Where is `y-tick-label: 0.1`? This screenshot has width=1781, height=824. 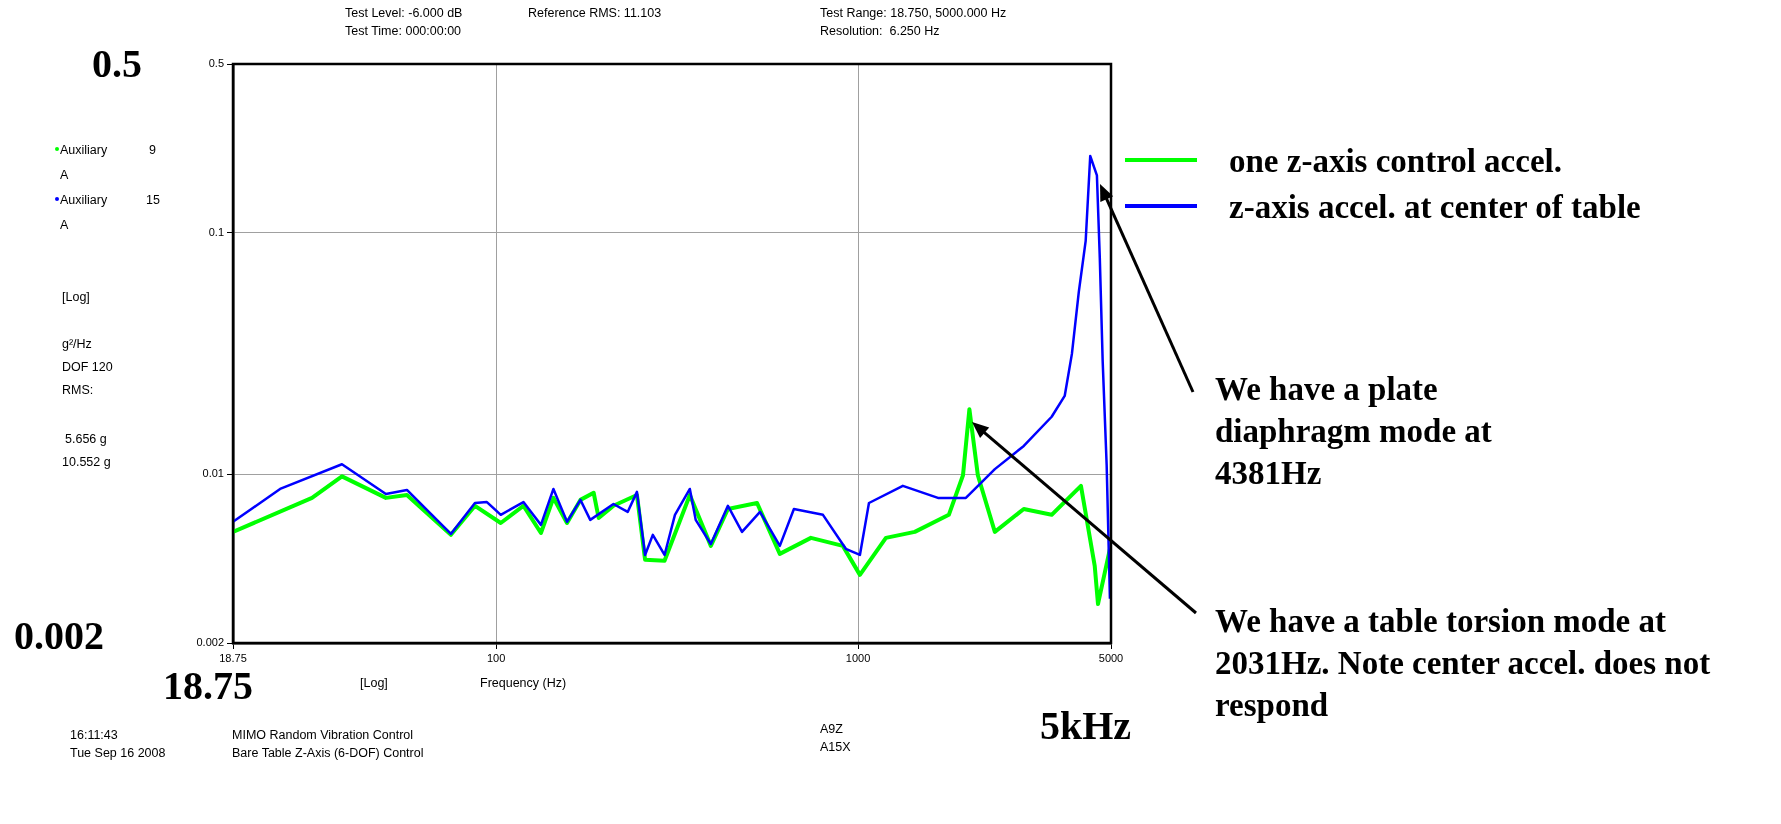 y-tick-label: 0.1 is located at coordinates (216, 231).